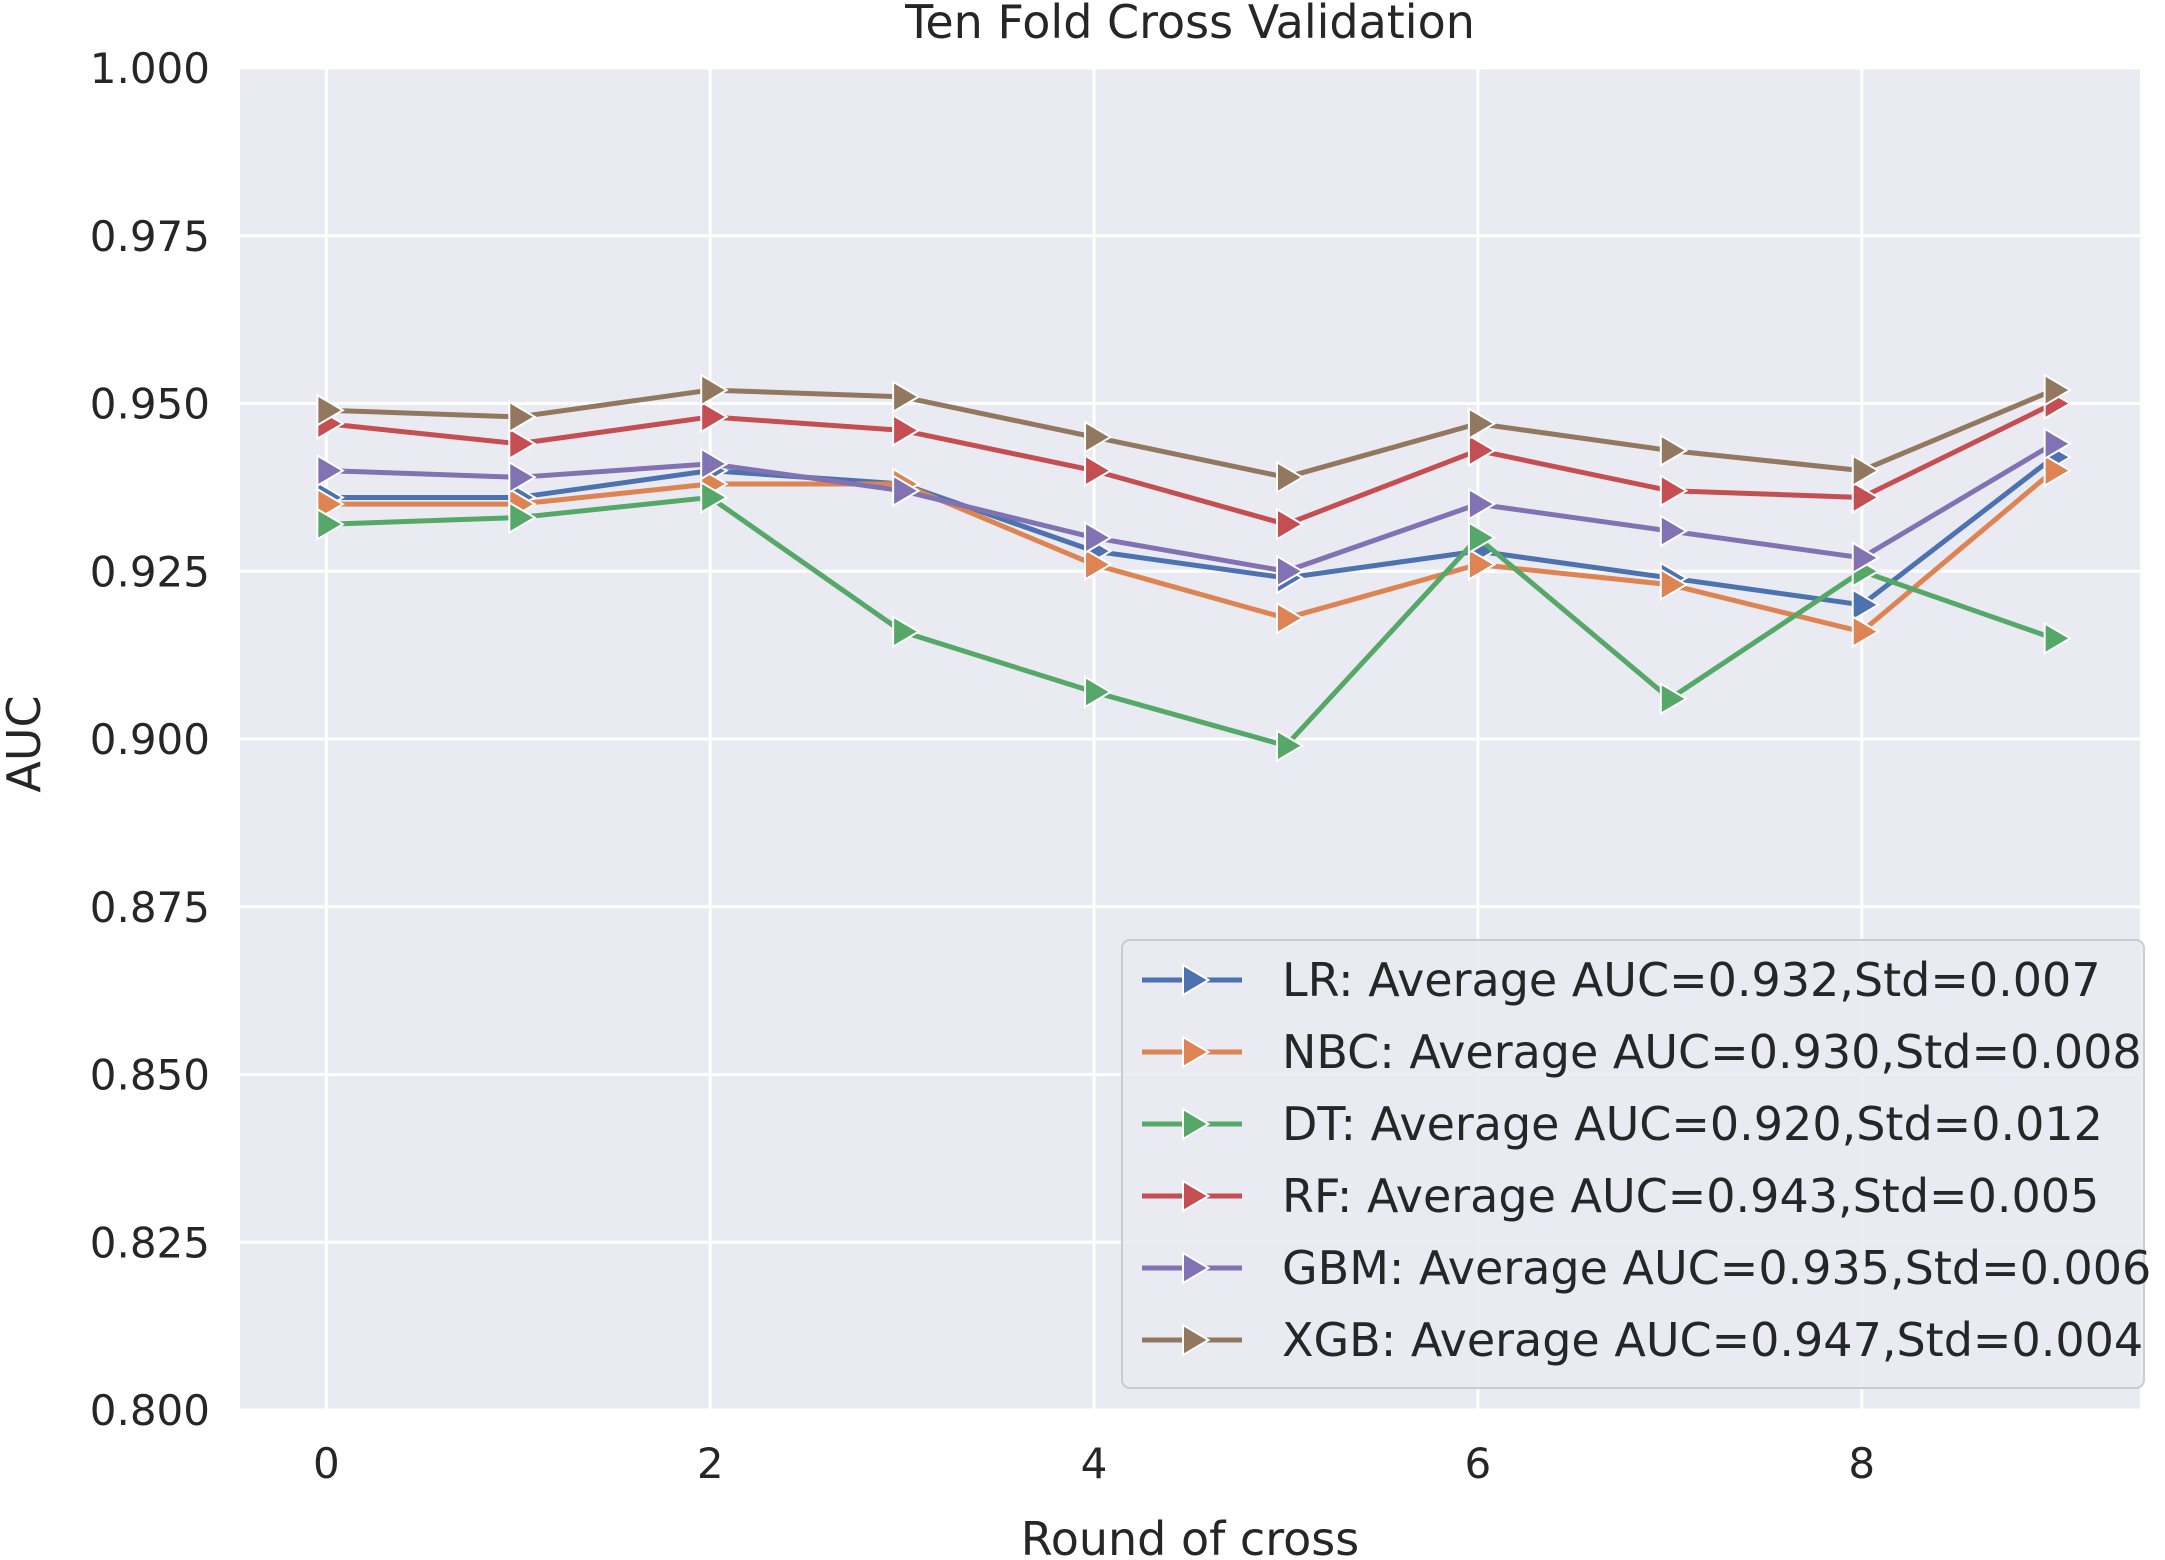  Describe the element at coordinates (1861, 1463) in the screenshot. I see `x-tick-label: 8` at that location.